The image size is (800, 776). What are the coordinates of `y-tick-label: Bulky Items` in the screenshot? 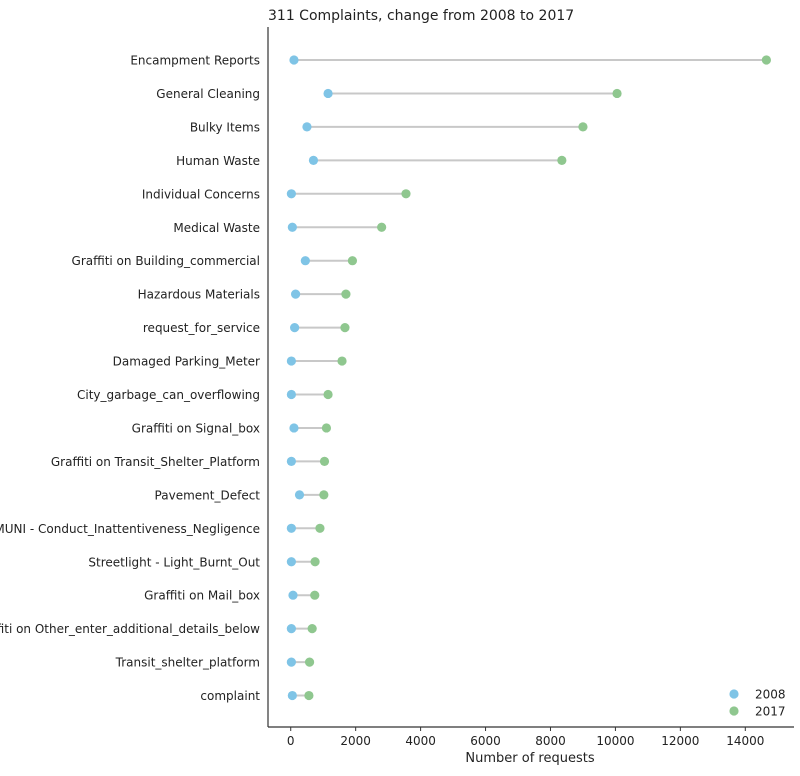 It's located at (225, 127).